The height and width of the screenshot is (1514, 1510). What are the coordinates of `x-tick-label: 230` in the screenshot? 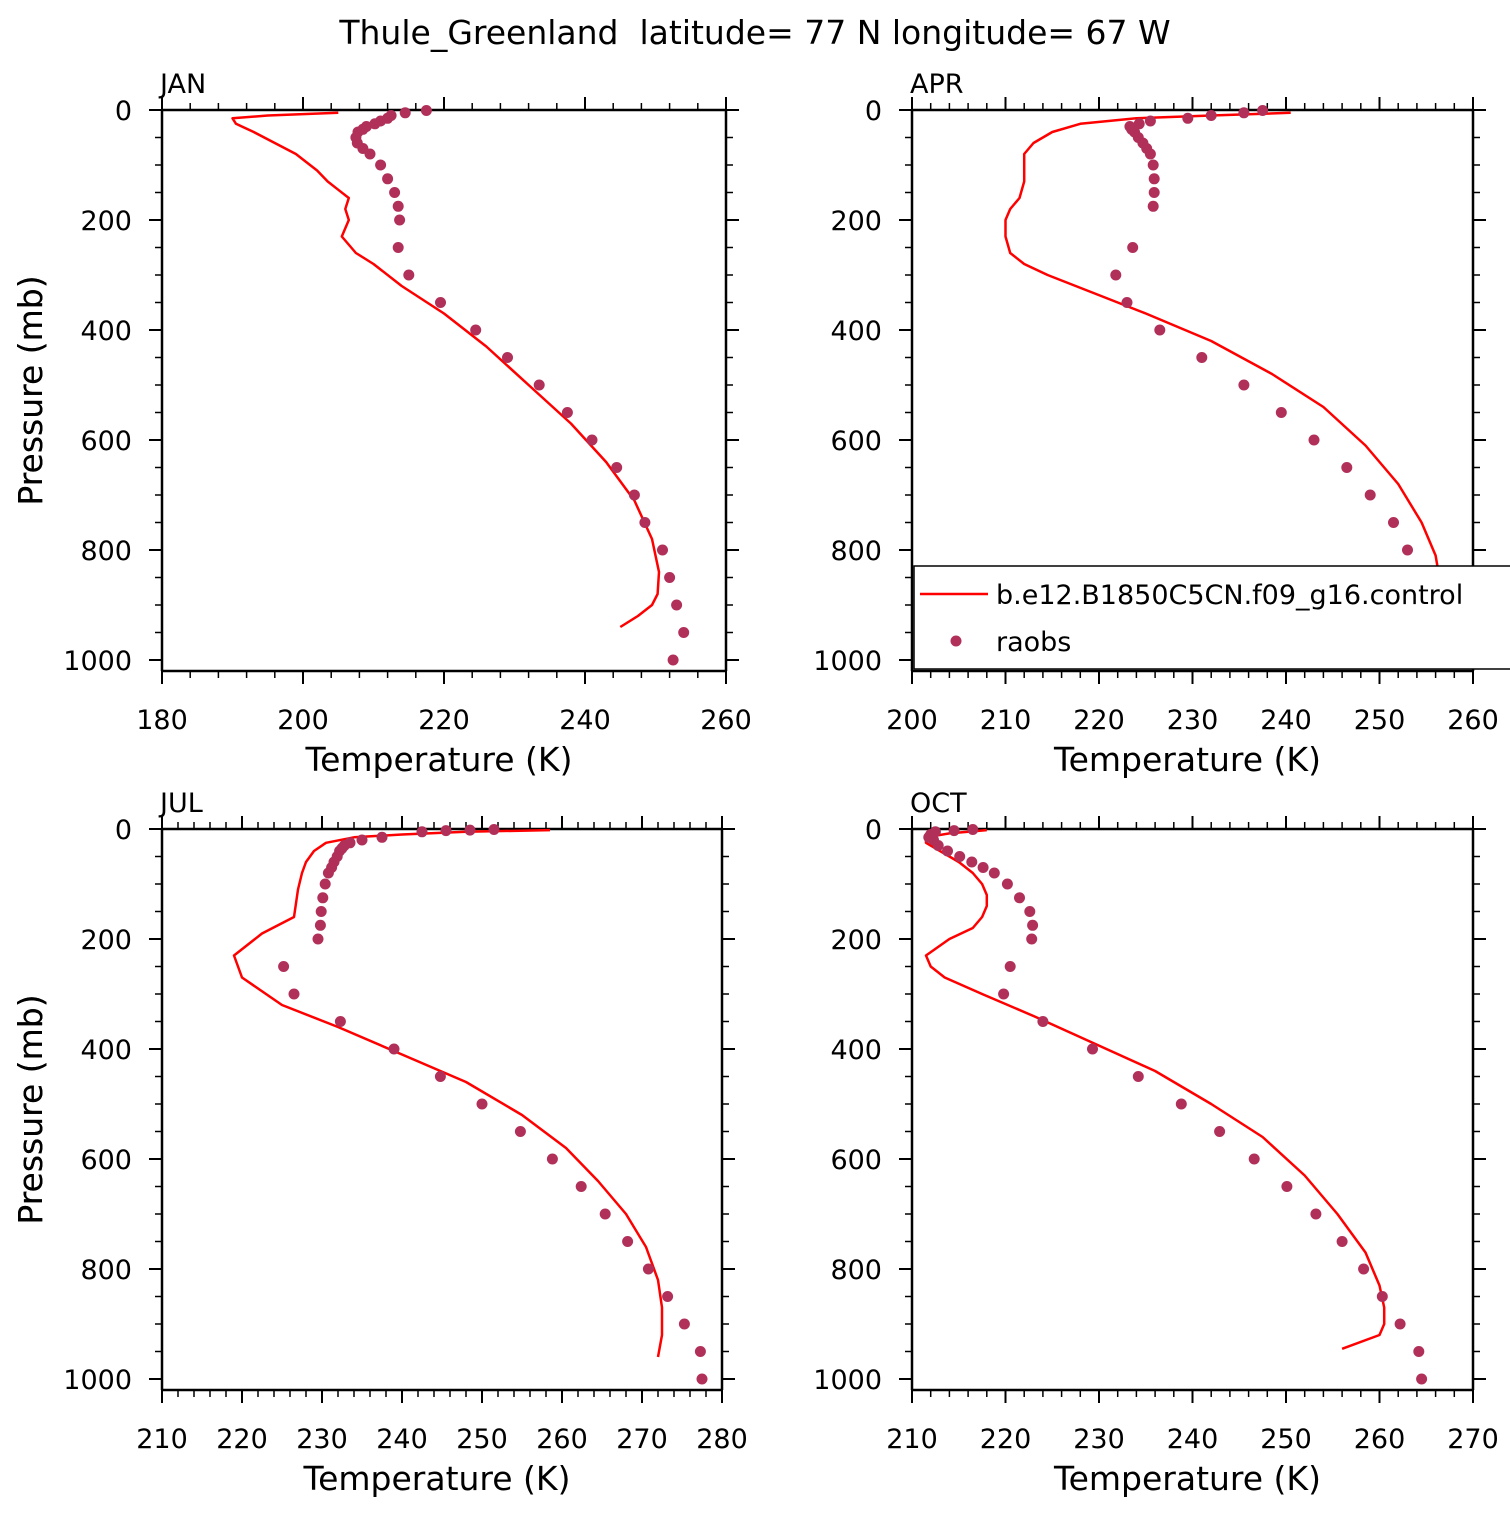 It's located at (1193, 720).